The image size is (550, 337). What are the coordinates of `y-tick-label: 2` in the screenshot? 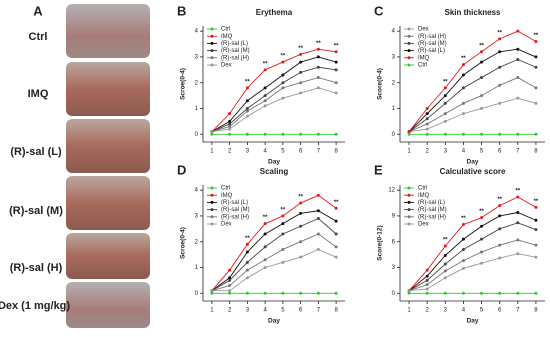 It's located at (394, 83).